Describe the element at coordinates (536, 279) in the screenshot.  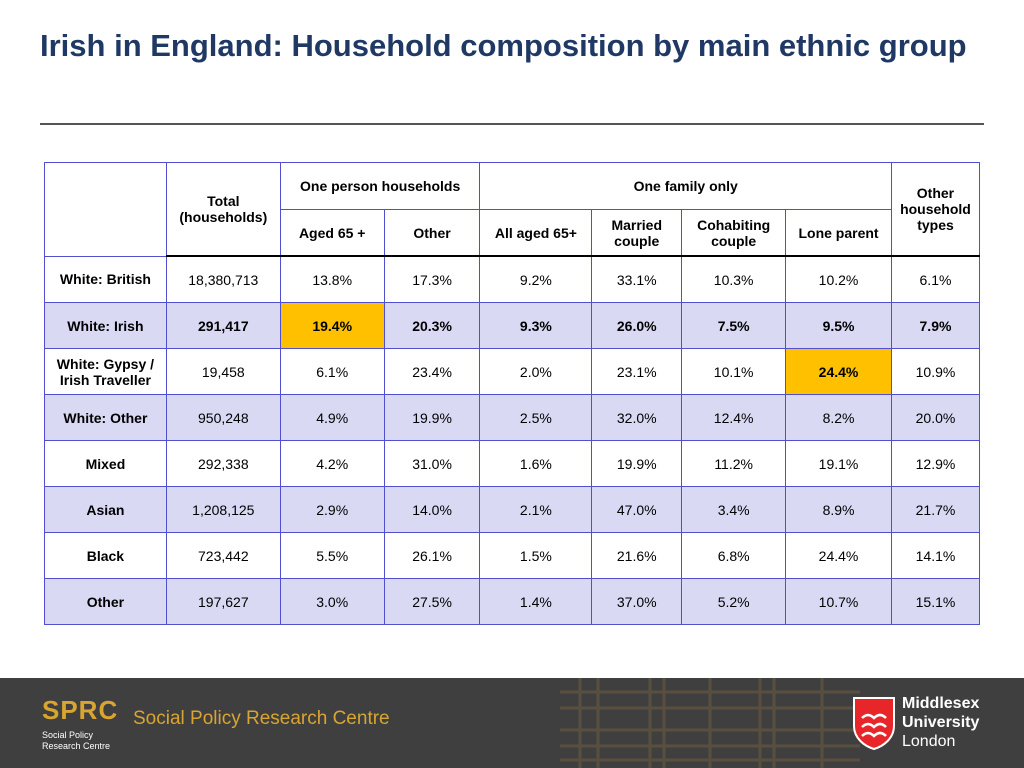
I see `table-cell: 9.2%` at that location.